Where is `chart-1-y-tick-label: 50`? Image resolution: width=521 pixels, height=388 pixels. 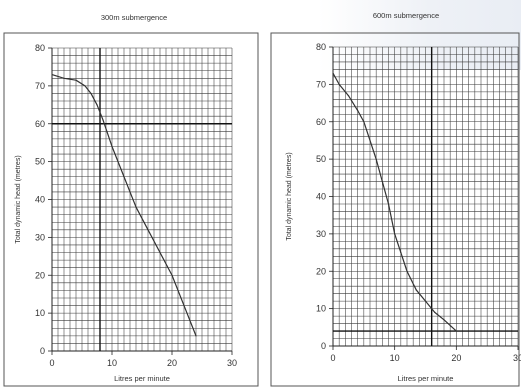
chart-1-y-tick-label: 50 is located at coordinates (40, 162).